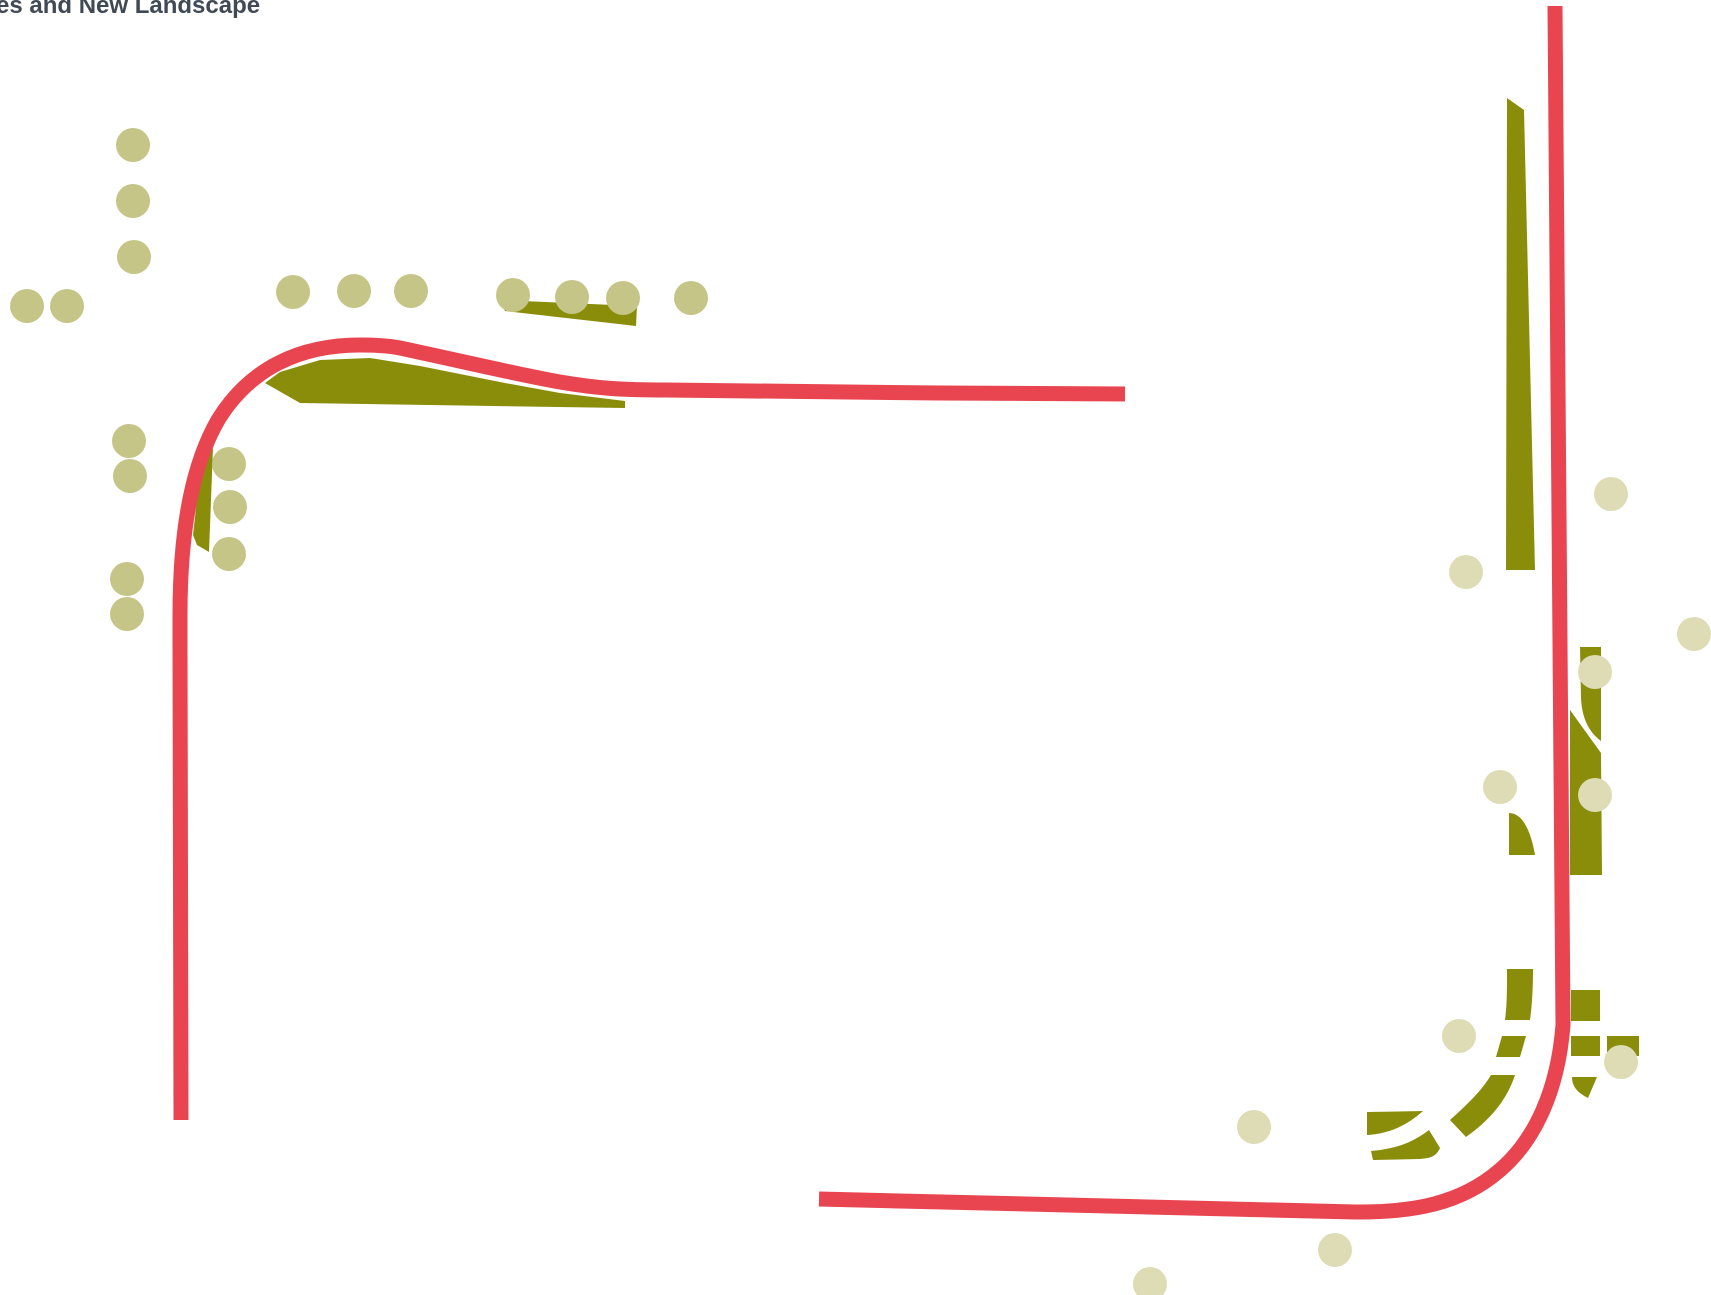 The width and height of the screenshot is (1711, 1295). Describe the element at coordinates (1503, 629) in the screenshot. I see `right-islands` at that location.